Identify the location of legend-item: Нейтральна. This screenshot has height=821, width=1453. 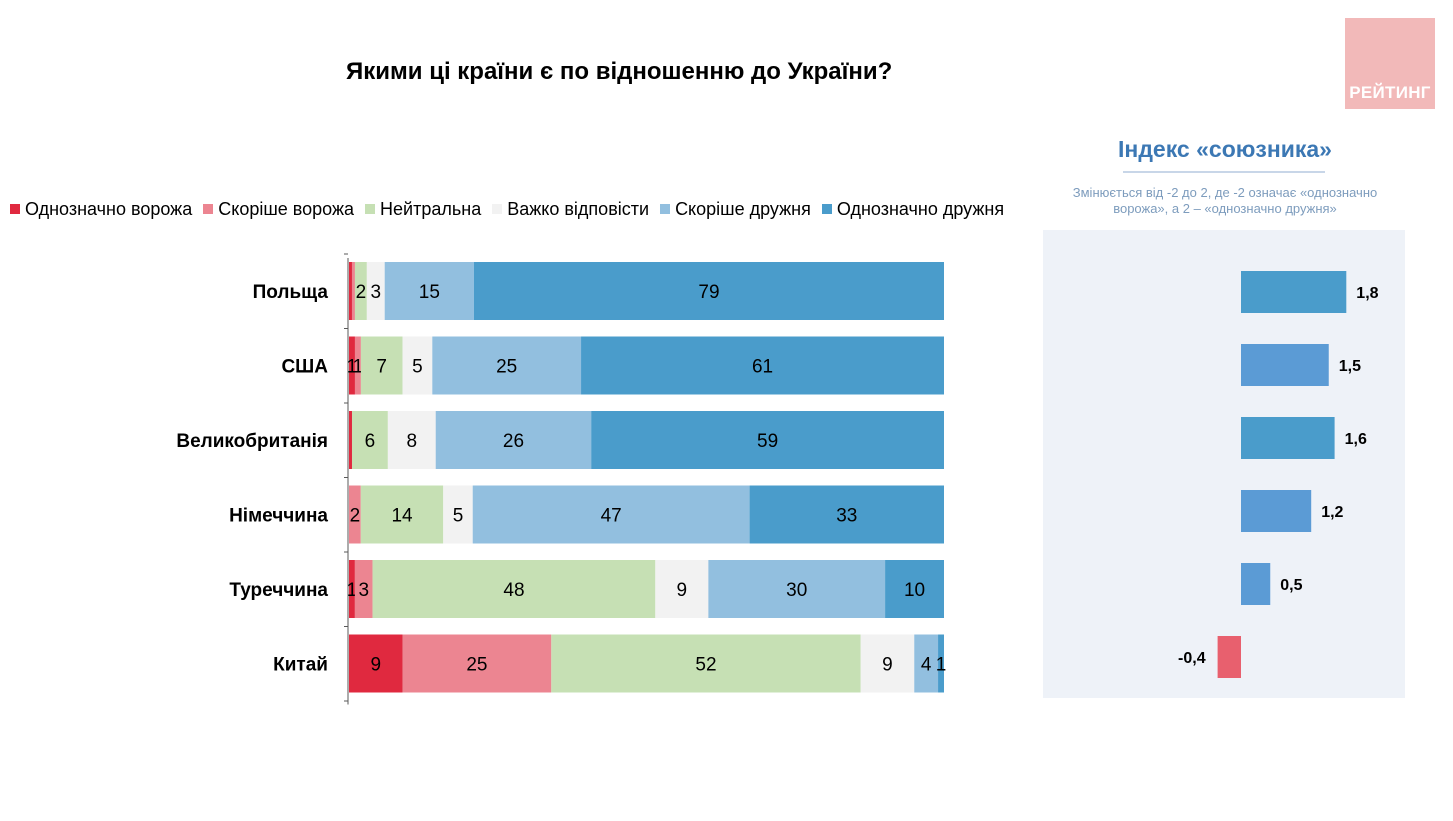
(423, 209).